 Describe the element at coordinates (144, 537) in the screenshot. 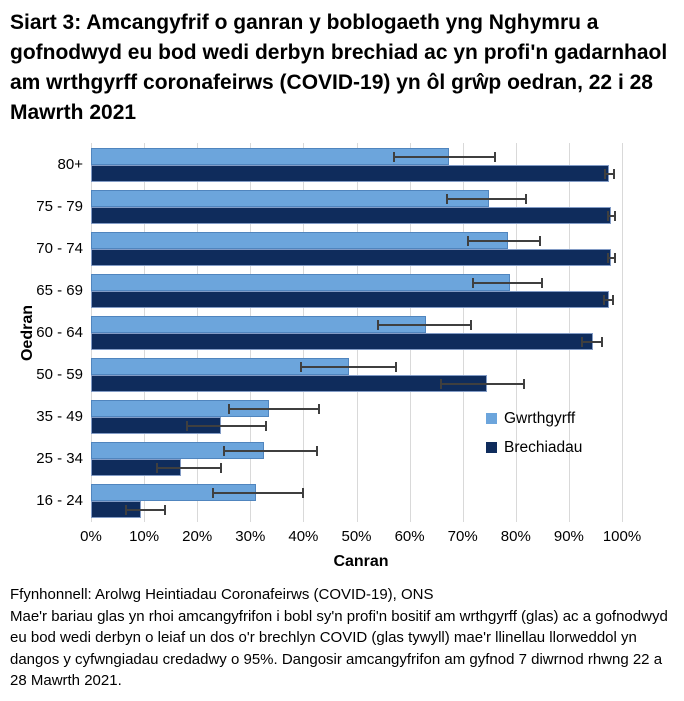

I see `x-tick-label: 10%` at that location.